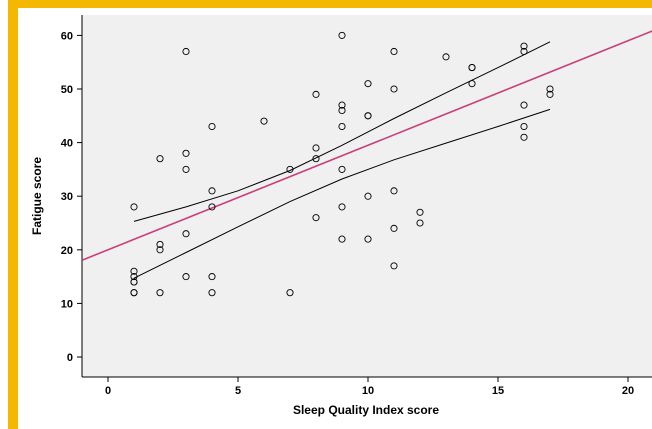 This screenshot has width=652, height=429. I want to click on x-tick-label: 10, so click(368, 391).